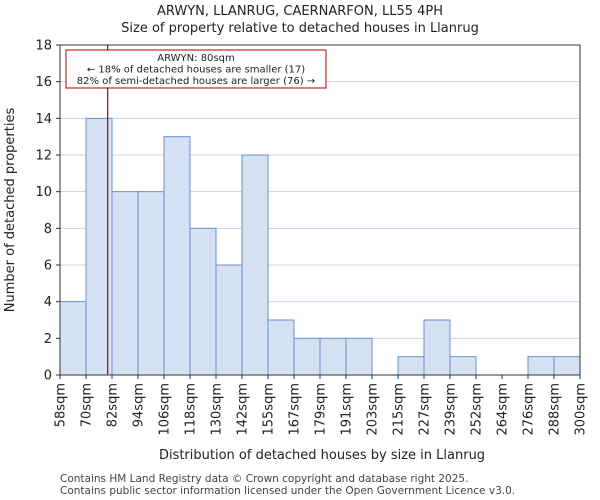 The width and height of the screenshot is (600, 500). What do you see at coordinates (48, 339) in the screenshot?
I see `y-tick-label: 2` at bounding box center [48, 339].